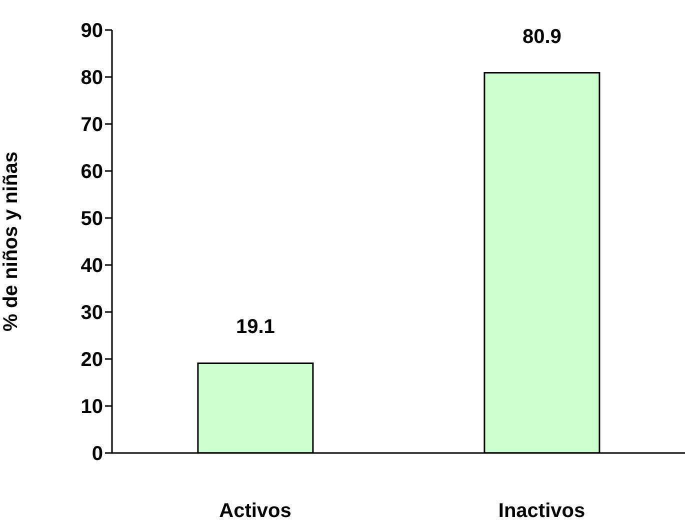 Image resolution: width=685 pixels, height=521 pixels. Describe the element at coordinates (91, 172) in the screenshot. I see `y-tick-label: 60` at that location.